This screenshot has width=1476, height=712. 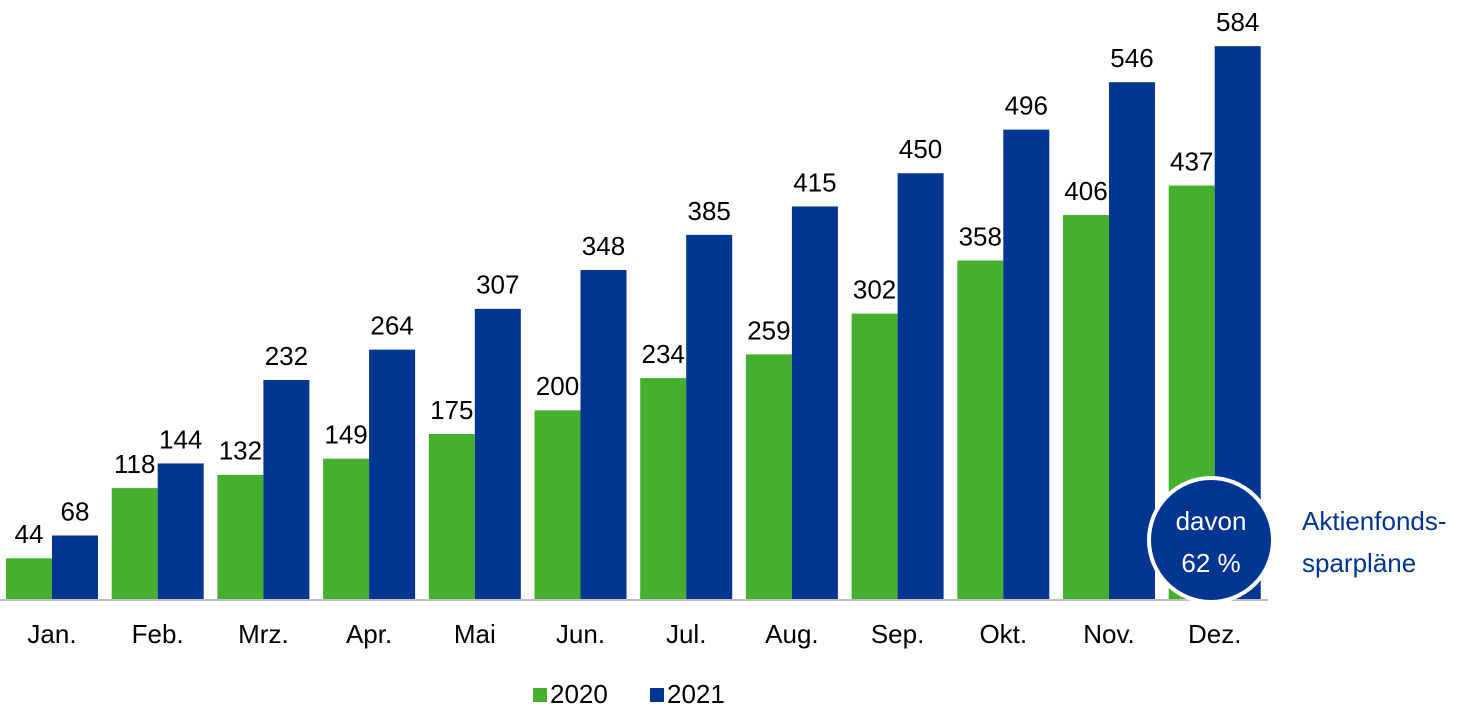 I want to click on data-label: 348, so click(x=603, y=246).